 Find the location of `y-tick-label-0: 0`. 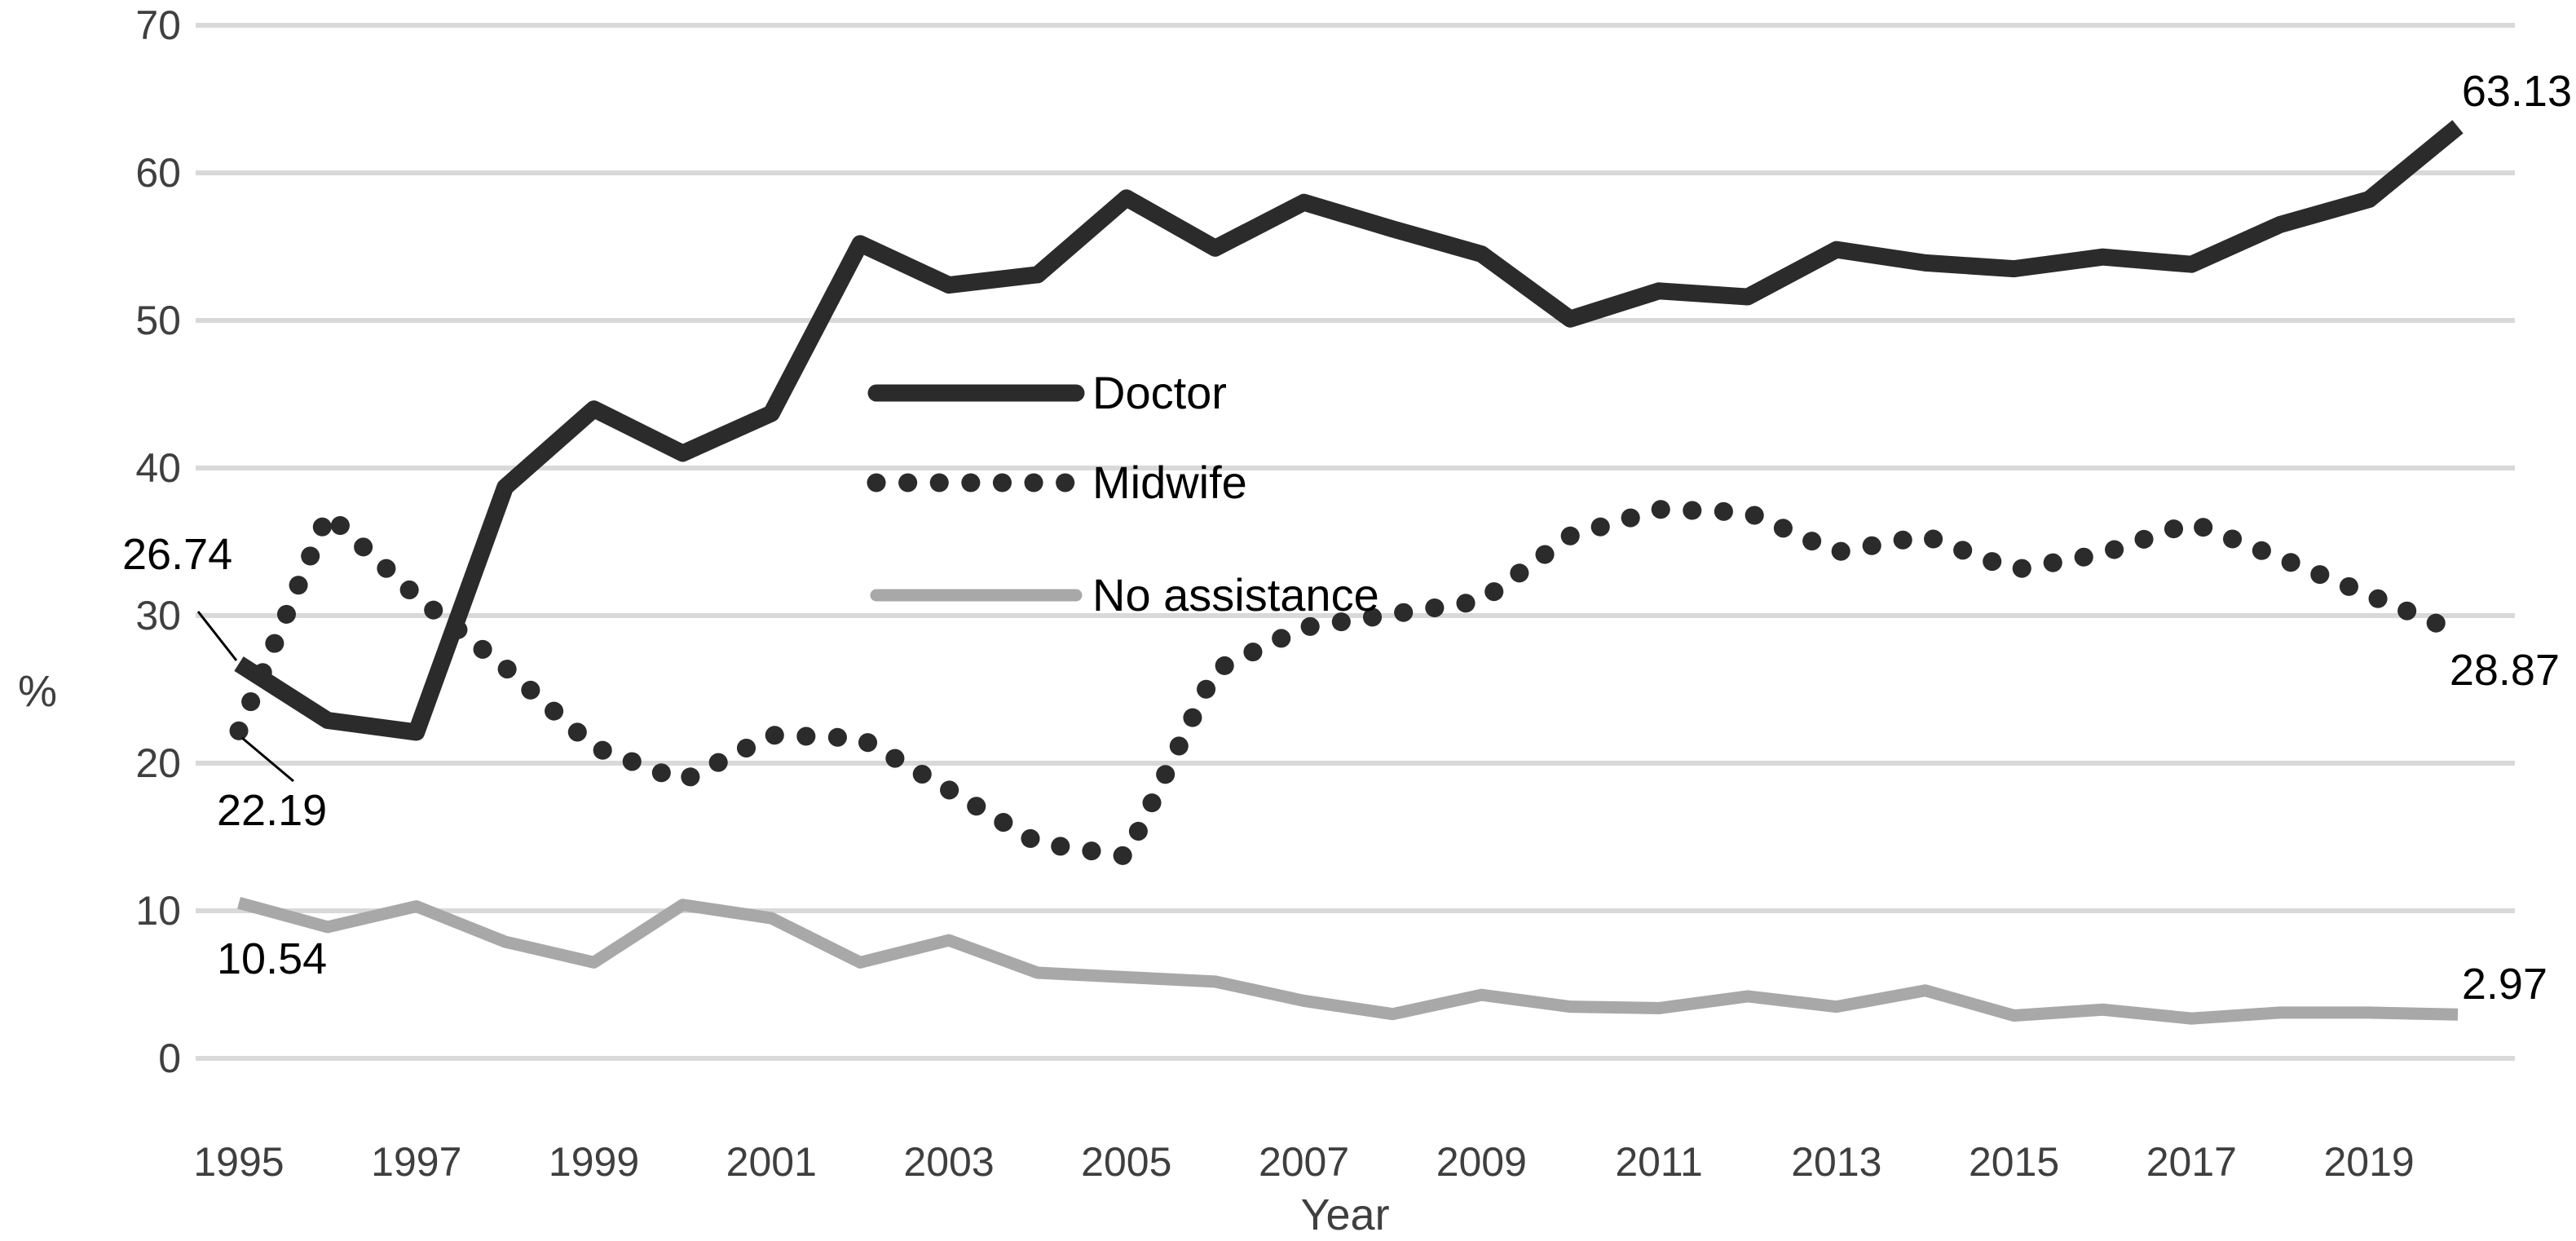

y-tick-label-0: 0 is located at coordinates (169, 1059).